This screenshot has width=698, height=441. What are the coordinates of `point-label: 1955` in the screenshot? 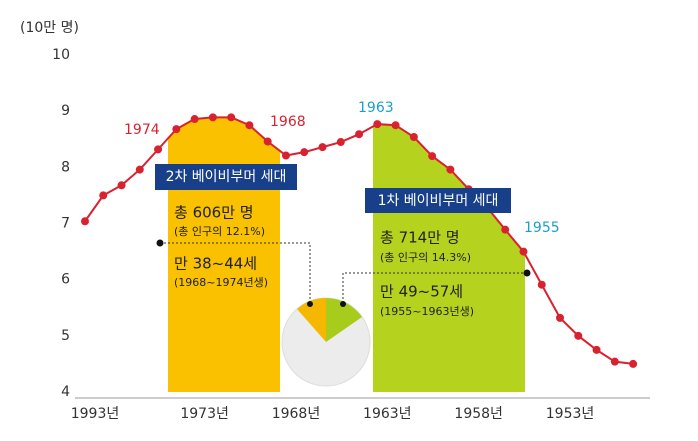 It's located at (542, 228).